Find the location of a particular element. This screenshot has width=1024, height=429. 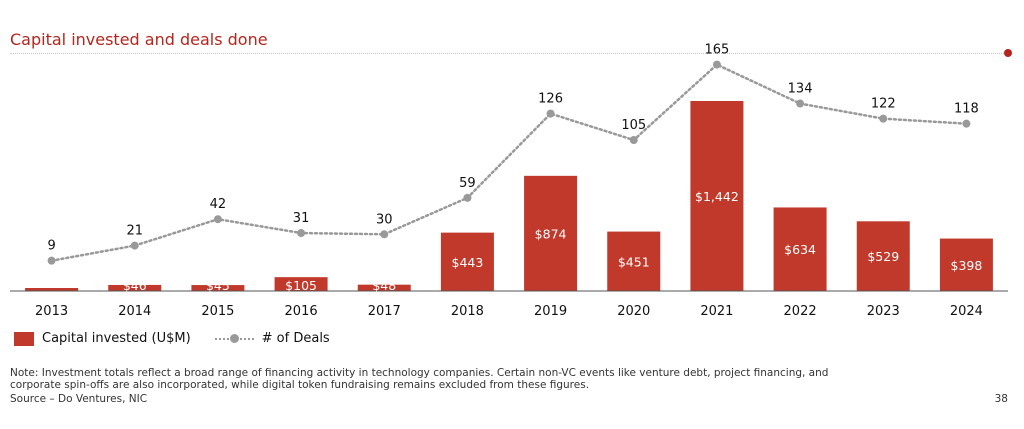

bar-label-2019: $874 is located at coordinates (551, 233).